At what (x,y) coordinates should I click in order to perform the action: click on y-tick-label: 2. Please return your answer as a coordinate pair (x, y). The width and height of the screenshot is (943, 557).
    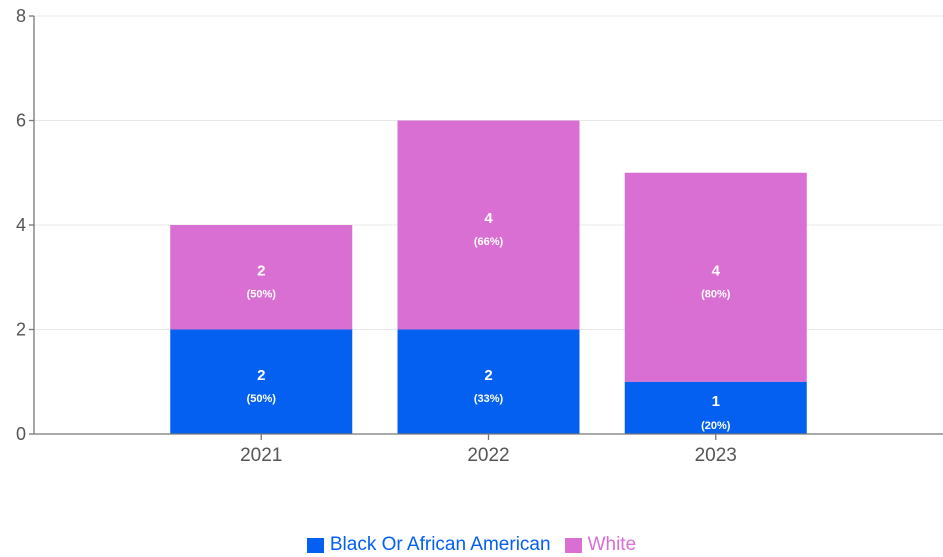
    Looking at the image, I should click on (21, 330).